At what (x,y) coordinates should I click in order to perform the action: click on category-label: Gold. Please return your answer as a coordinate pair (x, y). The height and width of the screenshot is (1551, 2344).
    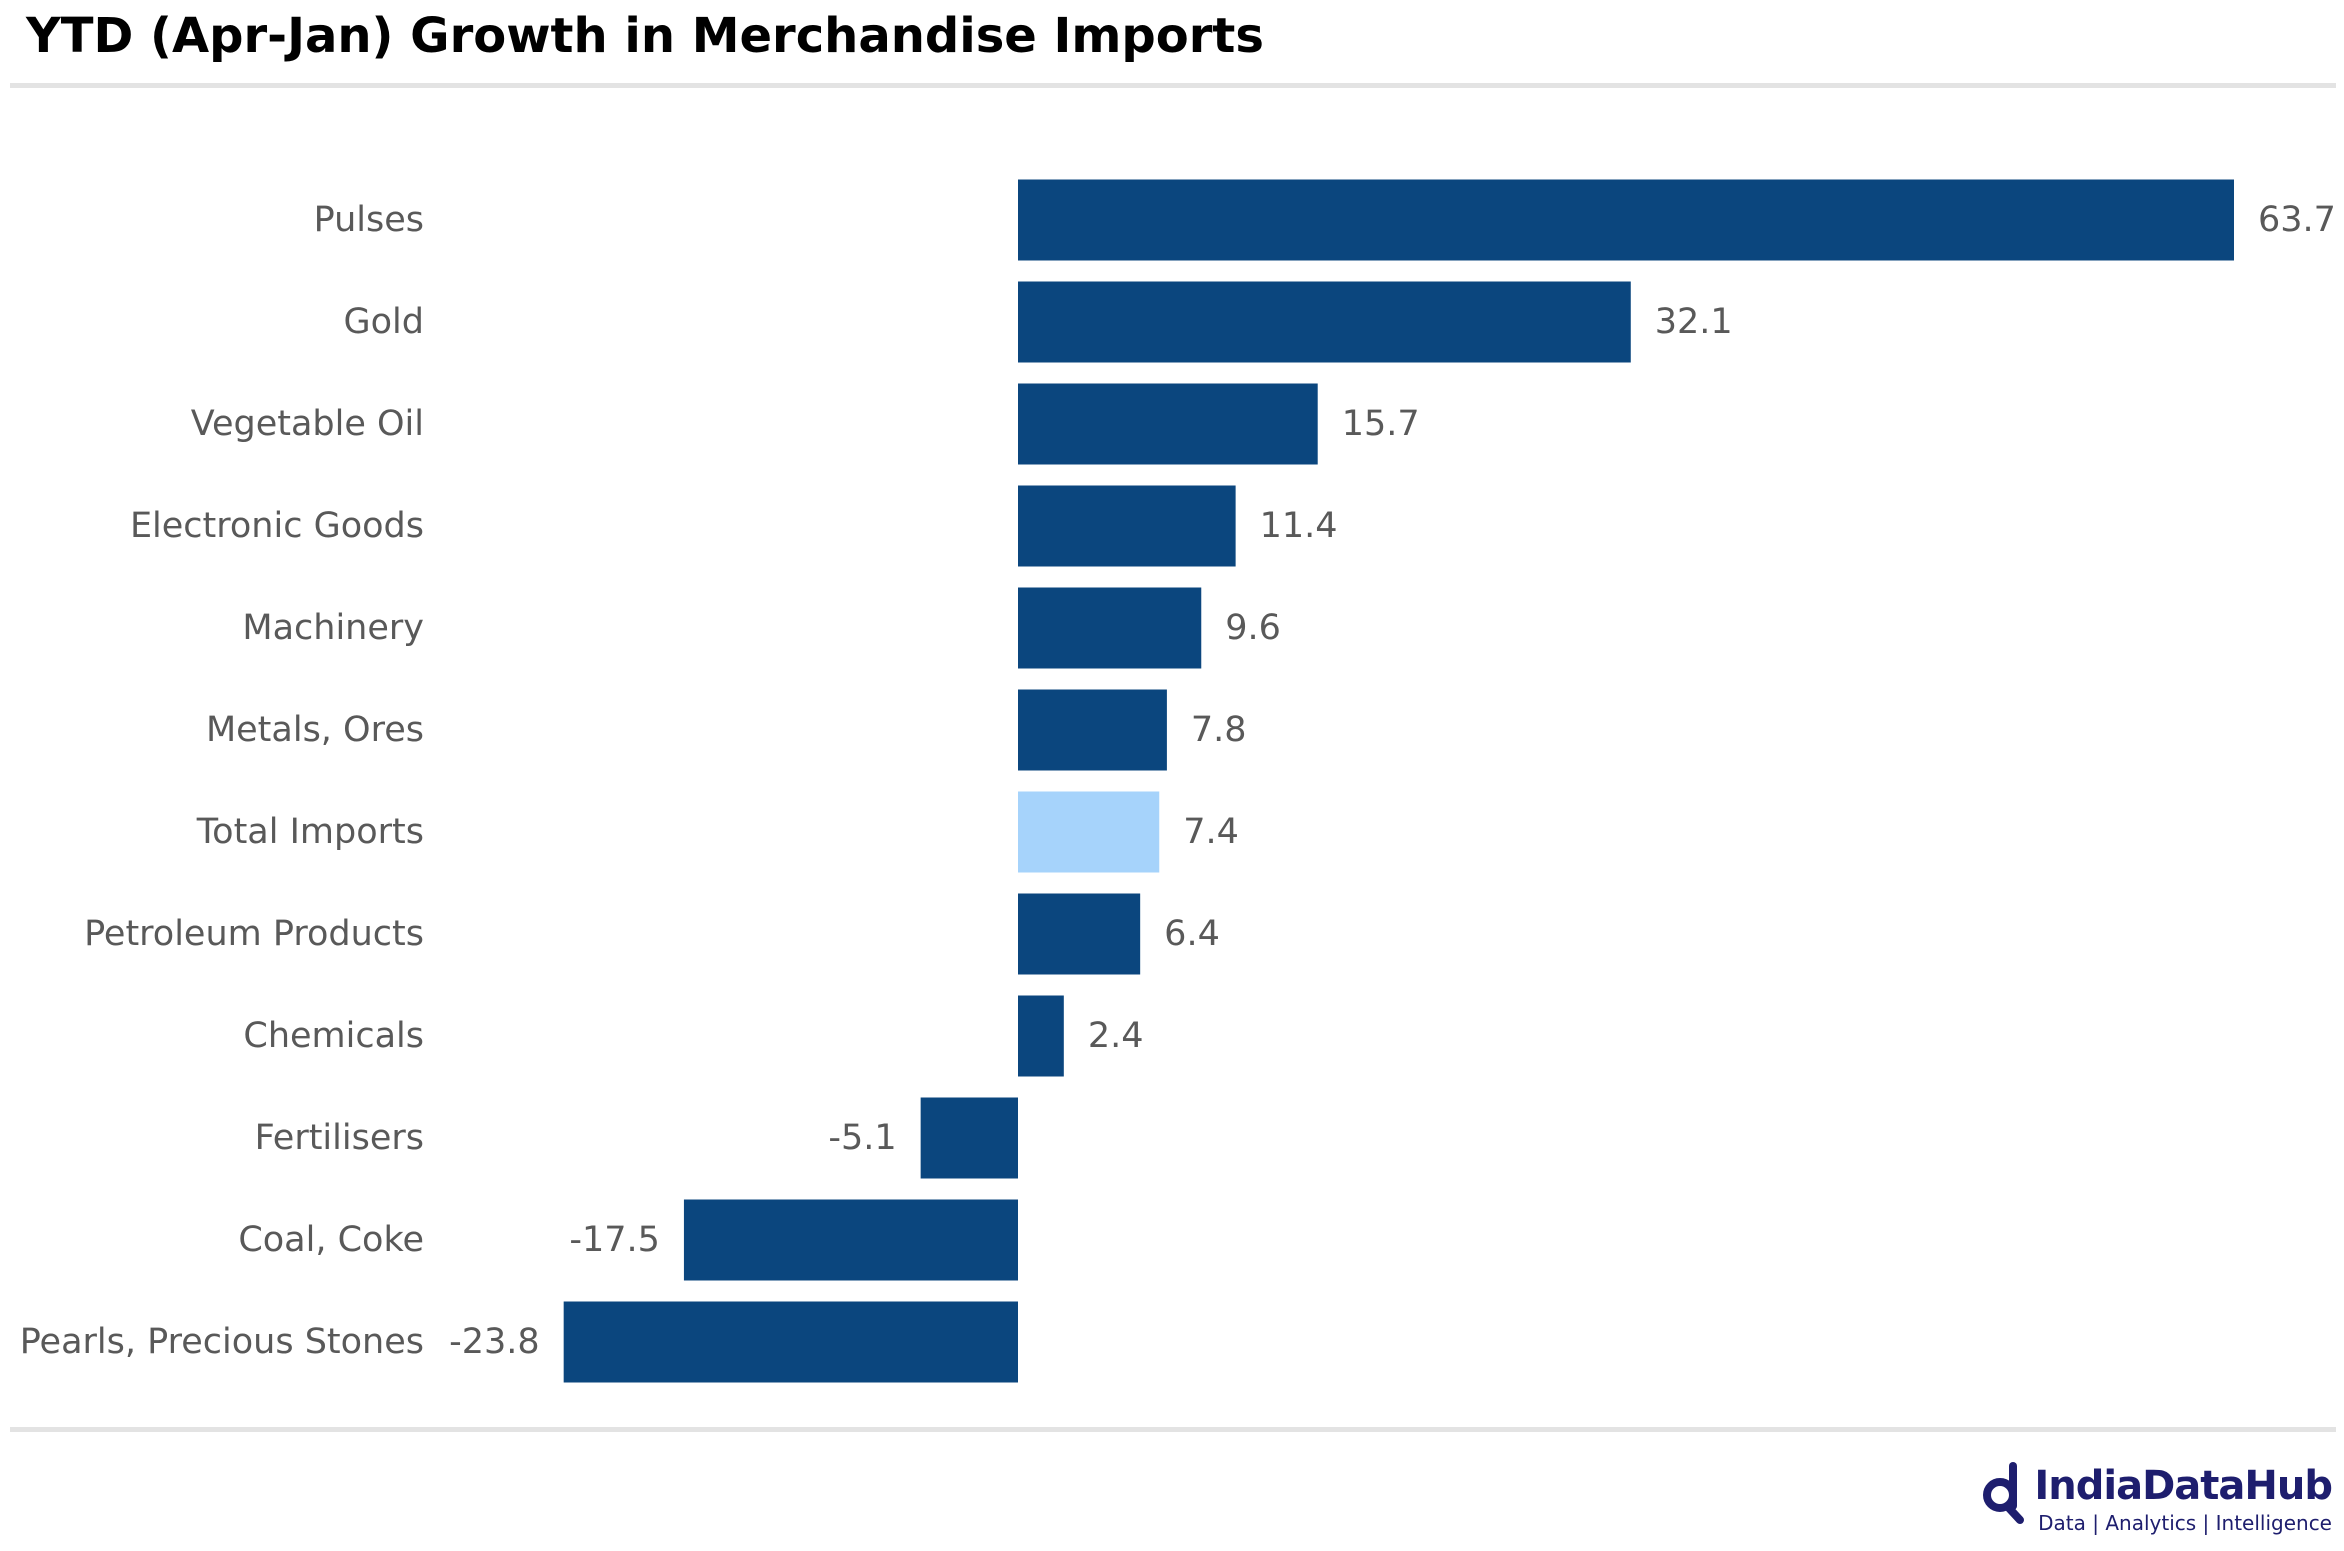
    Looking at the image, I should click on (384, 322).